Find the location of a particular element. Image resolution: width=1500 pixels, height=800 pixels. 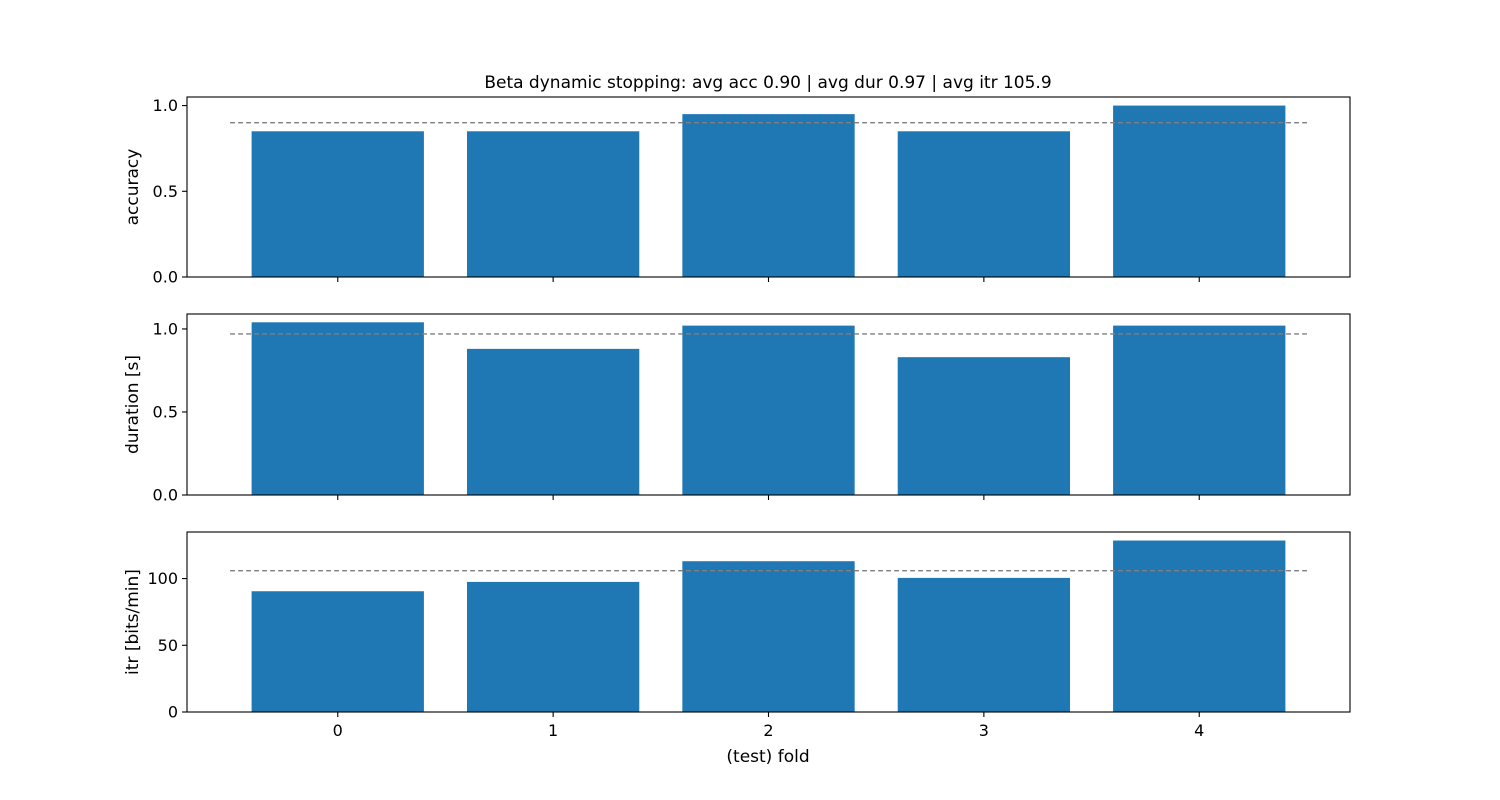

y-axis-label: duration [s] is located at coordinates (133, 404).